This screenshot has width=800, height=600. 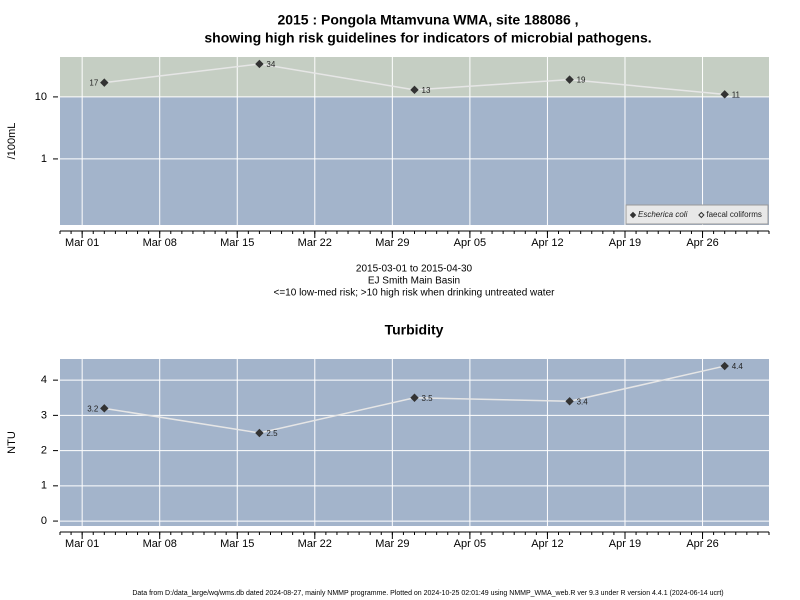 I want to click on y-tick-label: 10, so click(x=41, y=97).